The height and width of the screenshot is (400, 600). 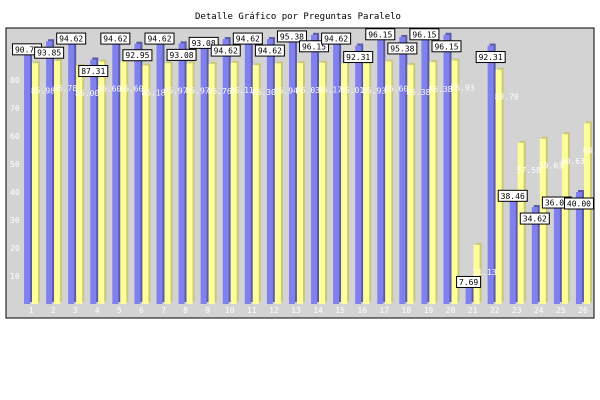 I want to click on data-label: 60.63, so click(x=573, y=161).